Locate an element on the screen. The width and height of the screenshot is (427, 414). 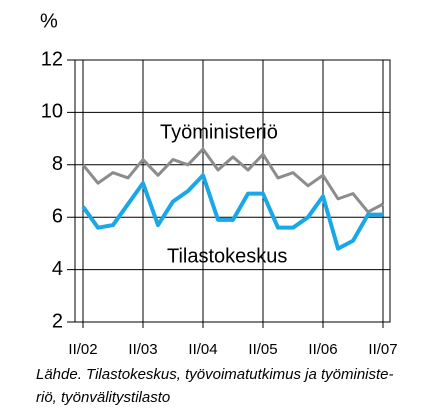
x-tick-label: II/06 is located at coordinates (322, 349).